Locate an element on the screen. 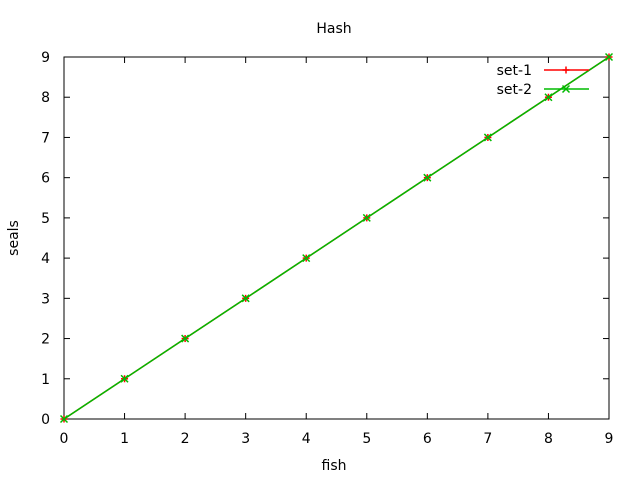  x-tick-label: 1 is located at coordinates (124, 439).